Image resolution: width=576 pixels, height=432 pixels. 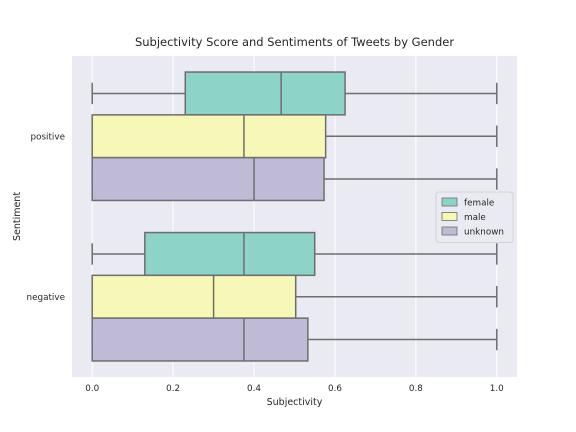 I want to click on box-female-negative, so click(x=294, y=254).